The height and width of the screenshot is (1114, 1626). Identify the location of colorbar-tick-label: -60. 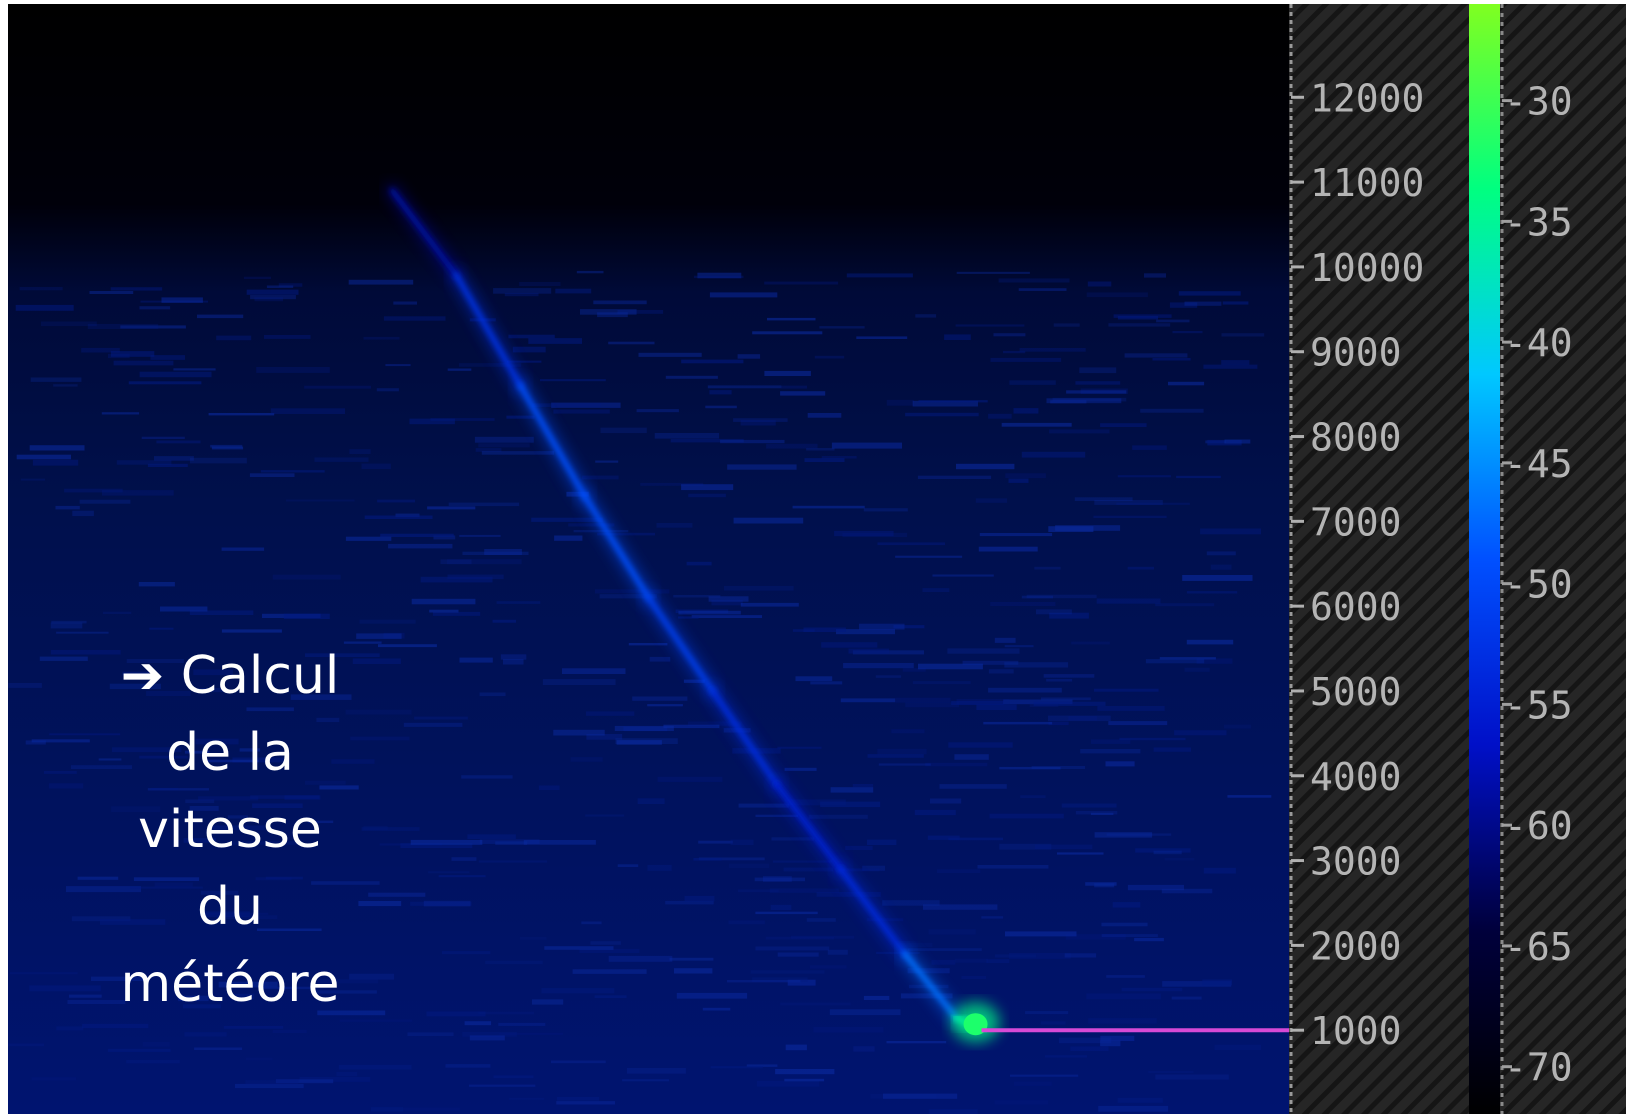
(1538, 826).